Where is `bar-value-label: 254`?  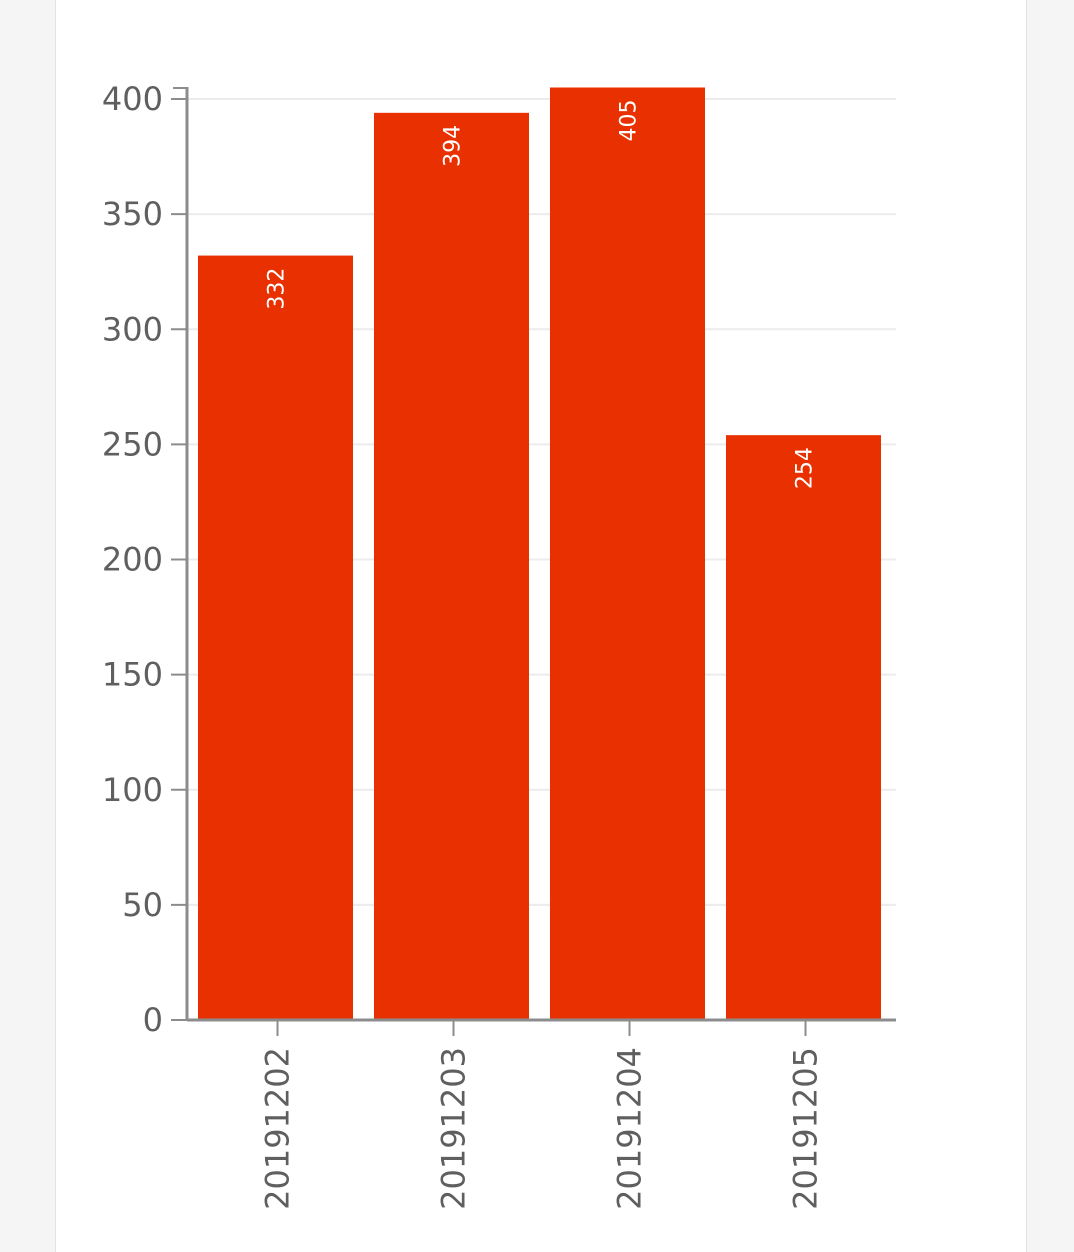
bar-value-label: 254 is located at coordinates (805, 468).